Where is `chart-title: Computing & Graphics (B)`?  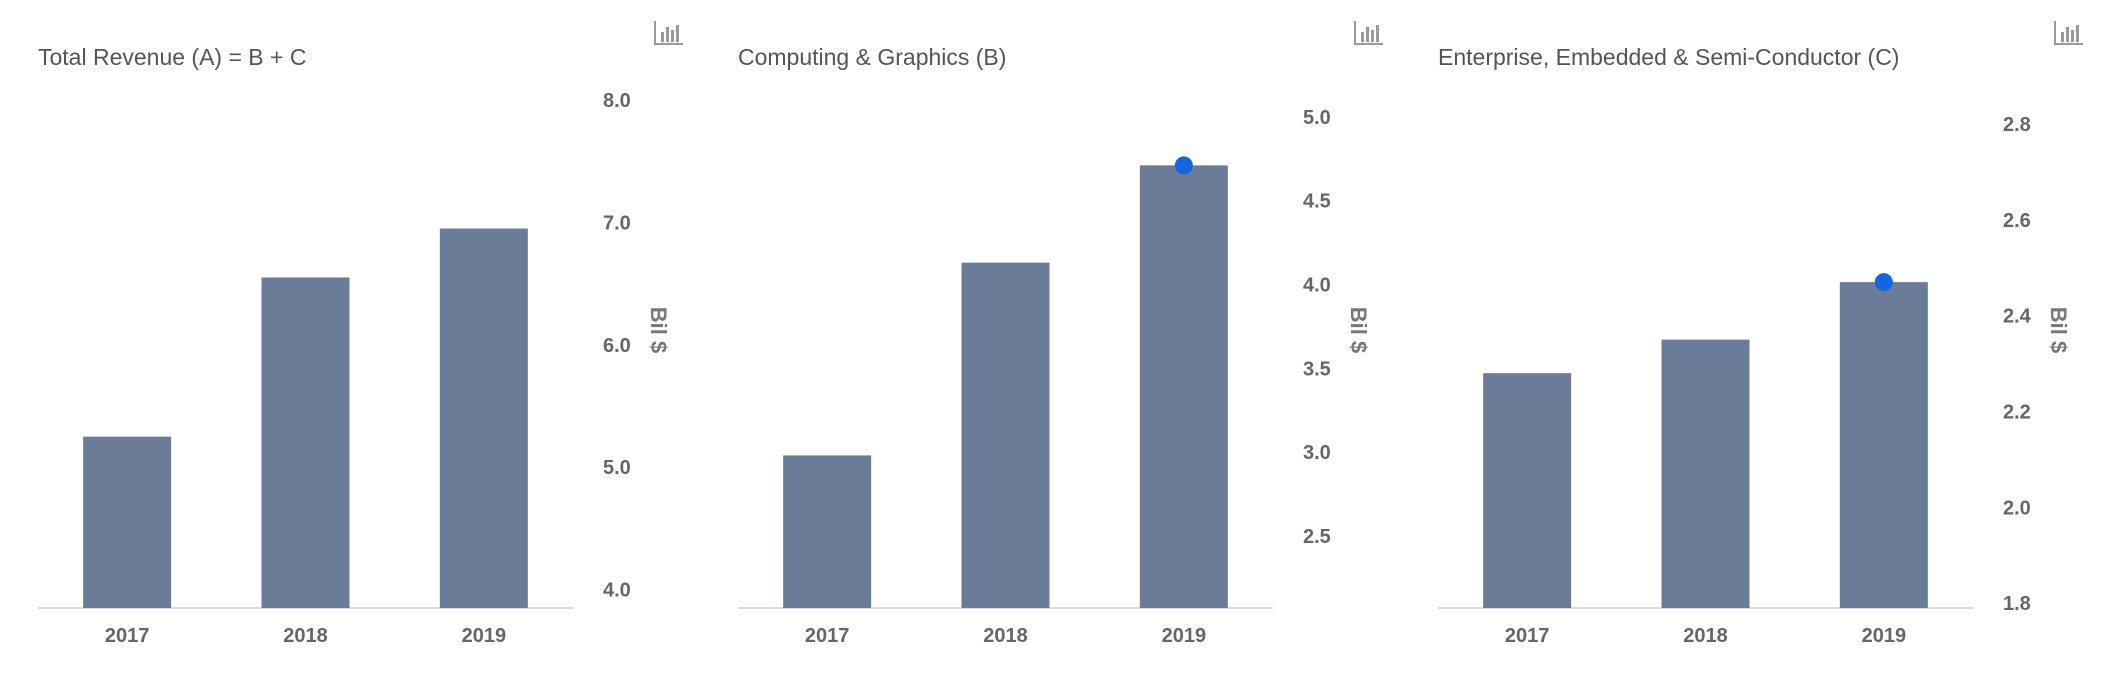 chart-title: Computing & Graphics (B) is located at coordinates (872, 57).